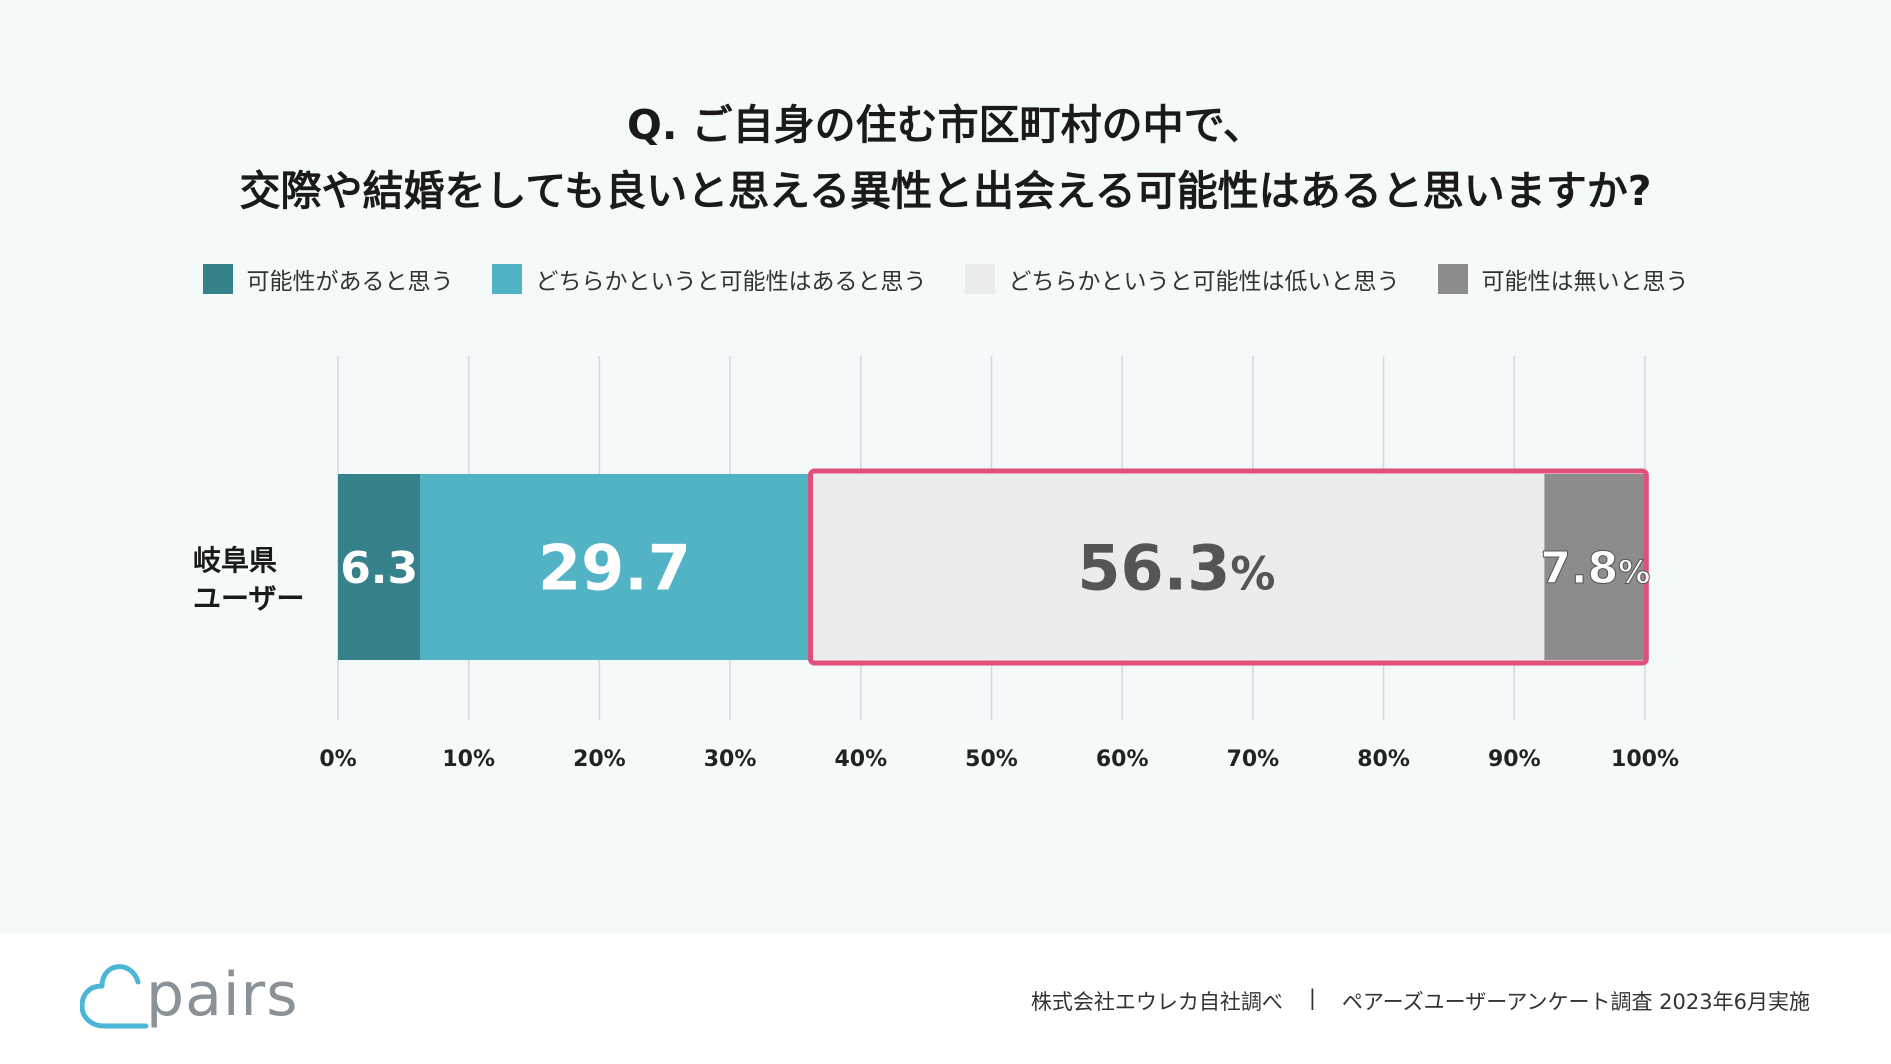 This screenshot has width=1891, height=1064. What do you see at coordinates (337, 759) in the screenshot?
I see `x-tick-label: 0%` at bounding box center [337, 759].